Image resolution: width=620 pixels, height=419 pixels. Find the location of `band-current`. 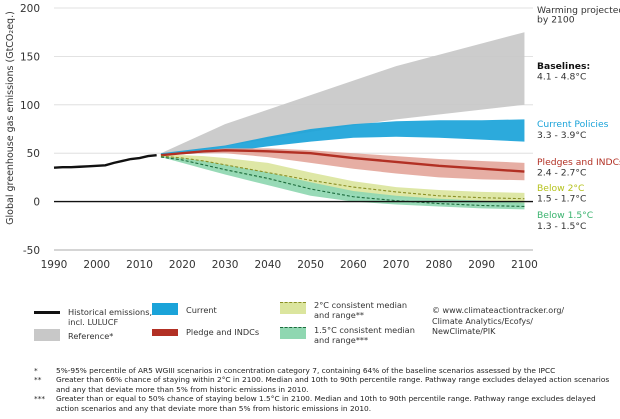

band-current is located at coordinates (342, 137).